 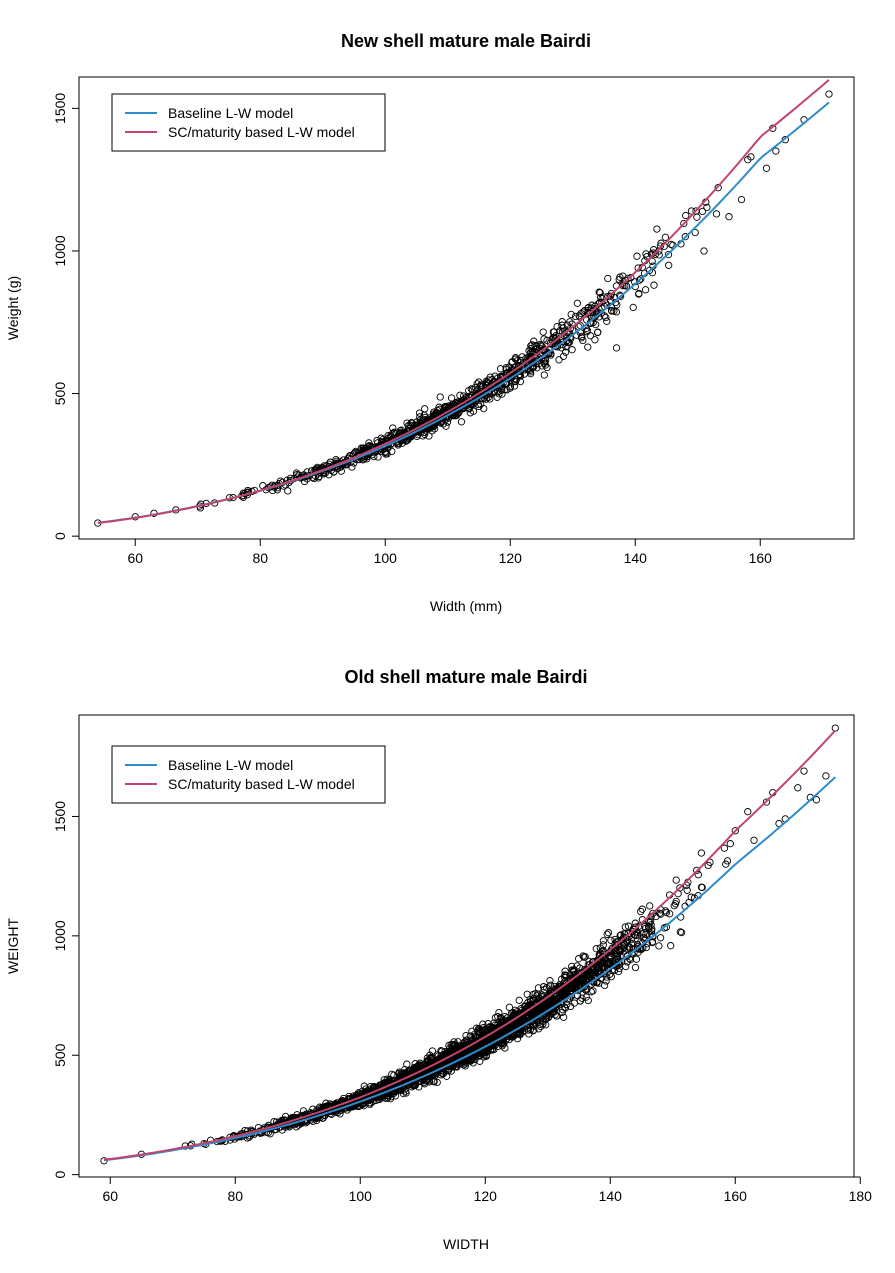 What do you see at coordinates (66, 990) in the screenshot?
I see `y-axis: 0 500 1000 1500` at bounding box center [66, 990].